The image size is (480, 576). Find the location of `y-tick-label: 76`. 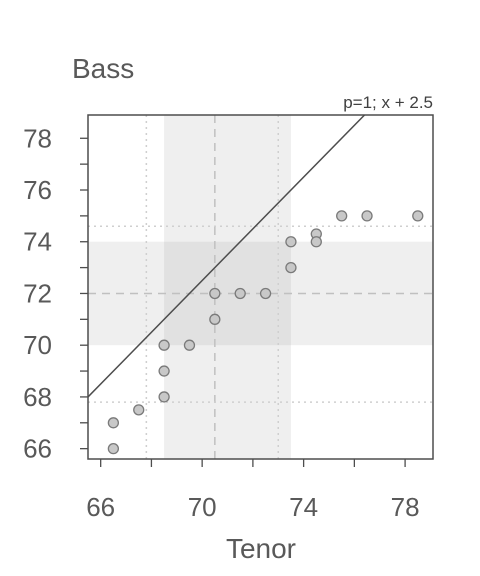

y-tick-label: 76 is located at coordinates (37, 190).